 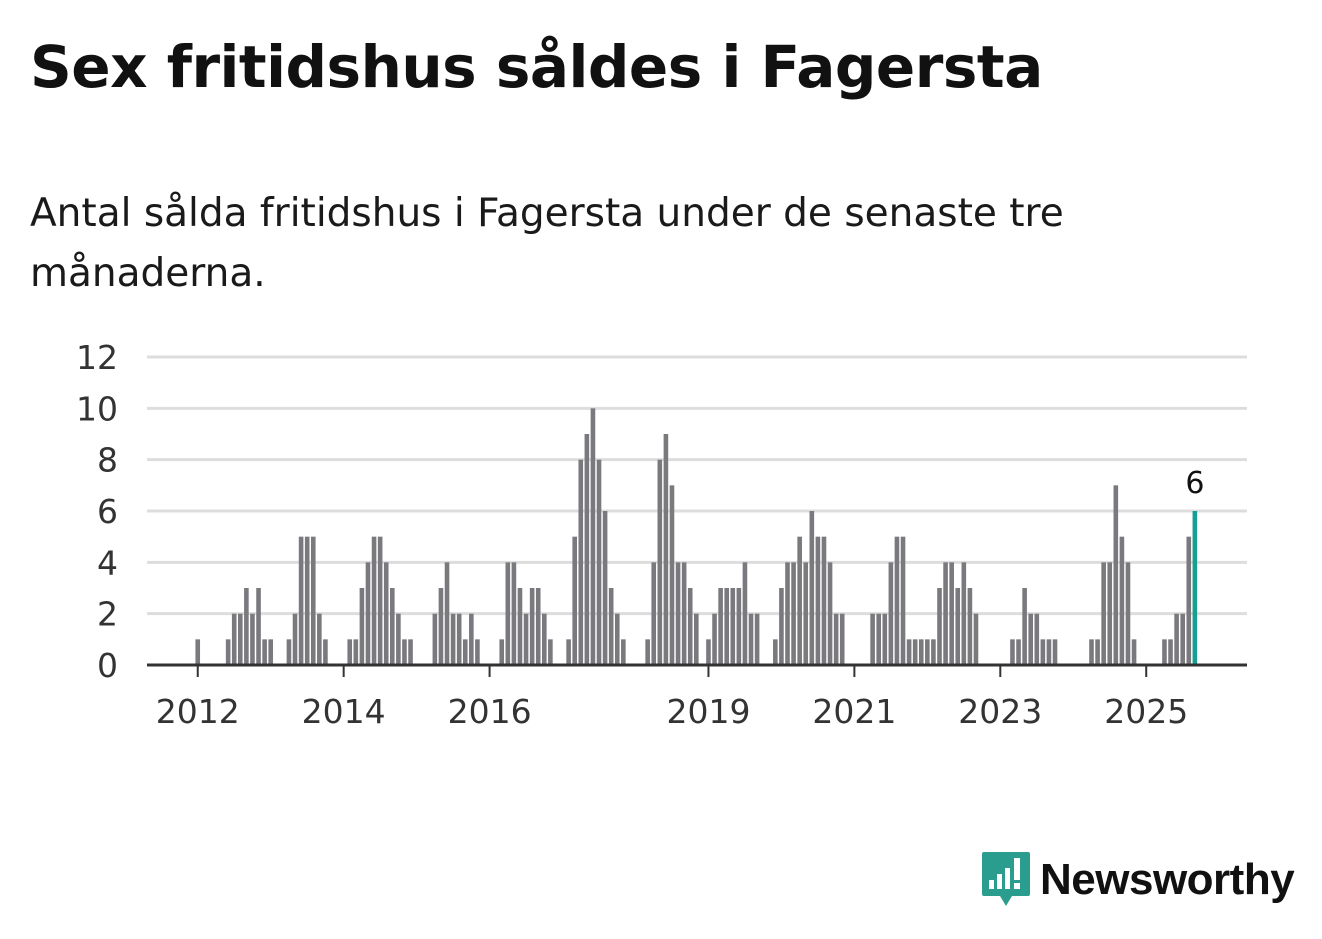 What do you see at coordinates (97, 408) in the screenshot?
I see `y-tick-label-10: 10` at bounding box center [97, 408].